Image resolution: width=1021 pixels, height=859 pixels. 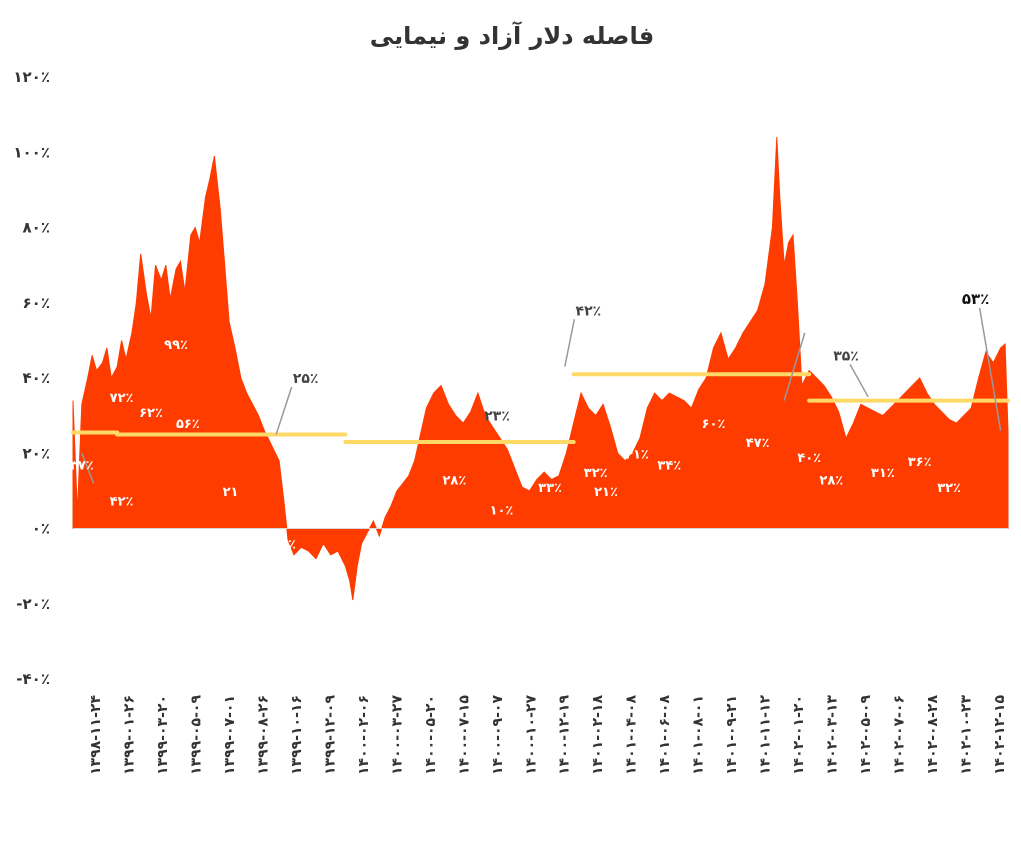 I want to click on x-tick-label: ۱۴۰۲-۱۰-۲۳, so click(x=967, y=735).